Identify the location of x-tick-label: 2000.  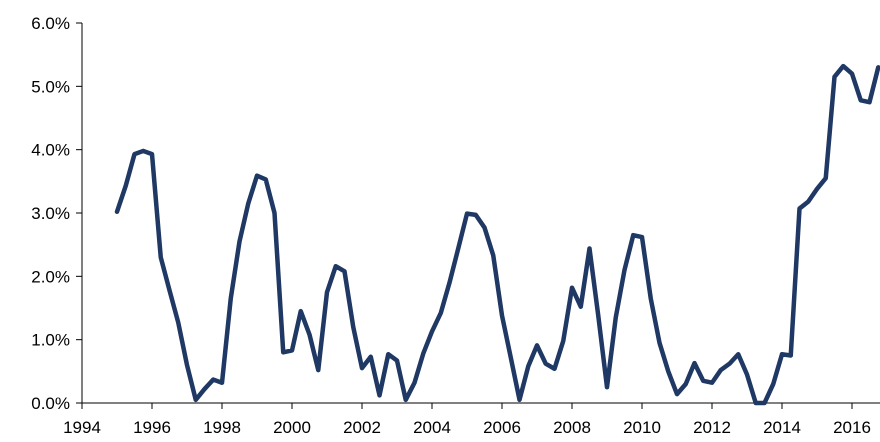
(292, 427).